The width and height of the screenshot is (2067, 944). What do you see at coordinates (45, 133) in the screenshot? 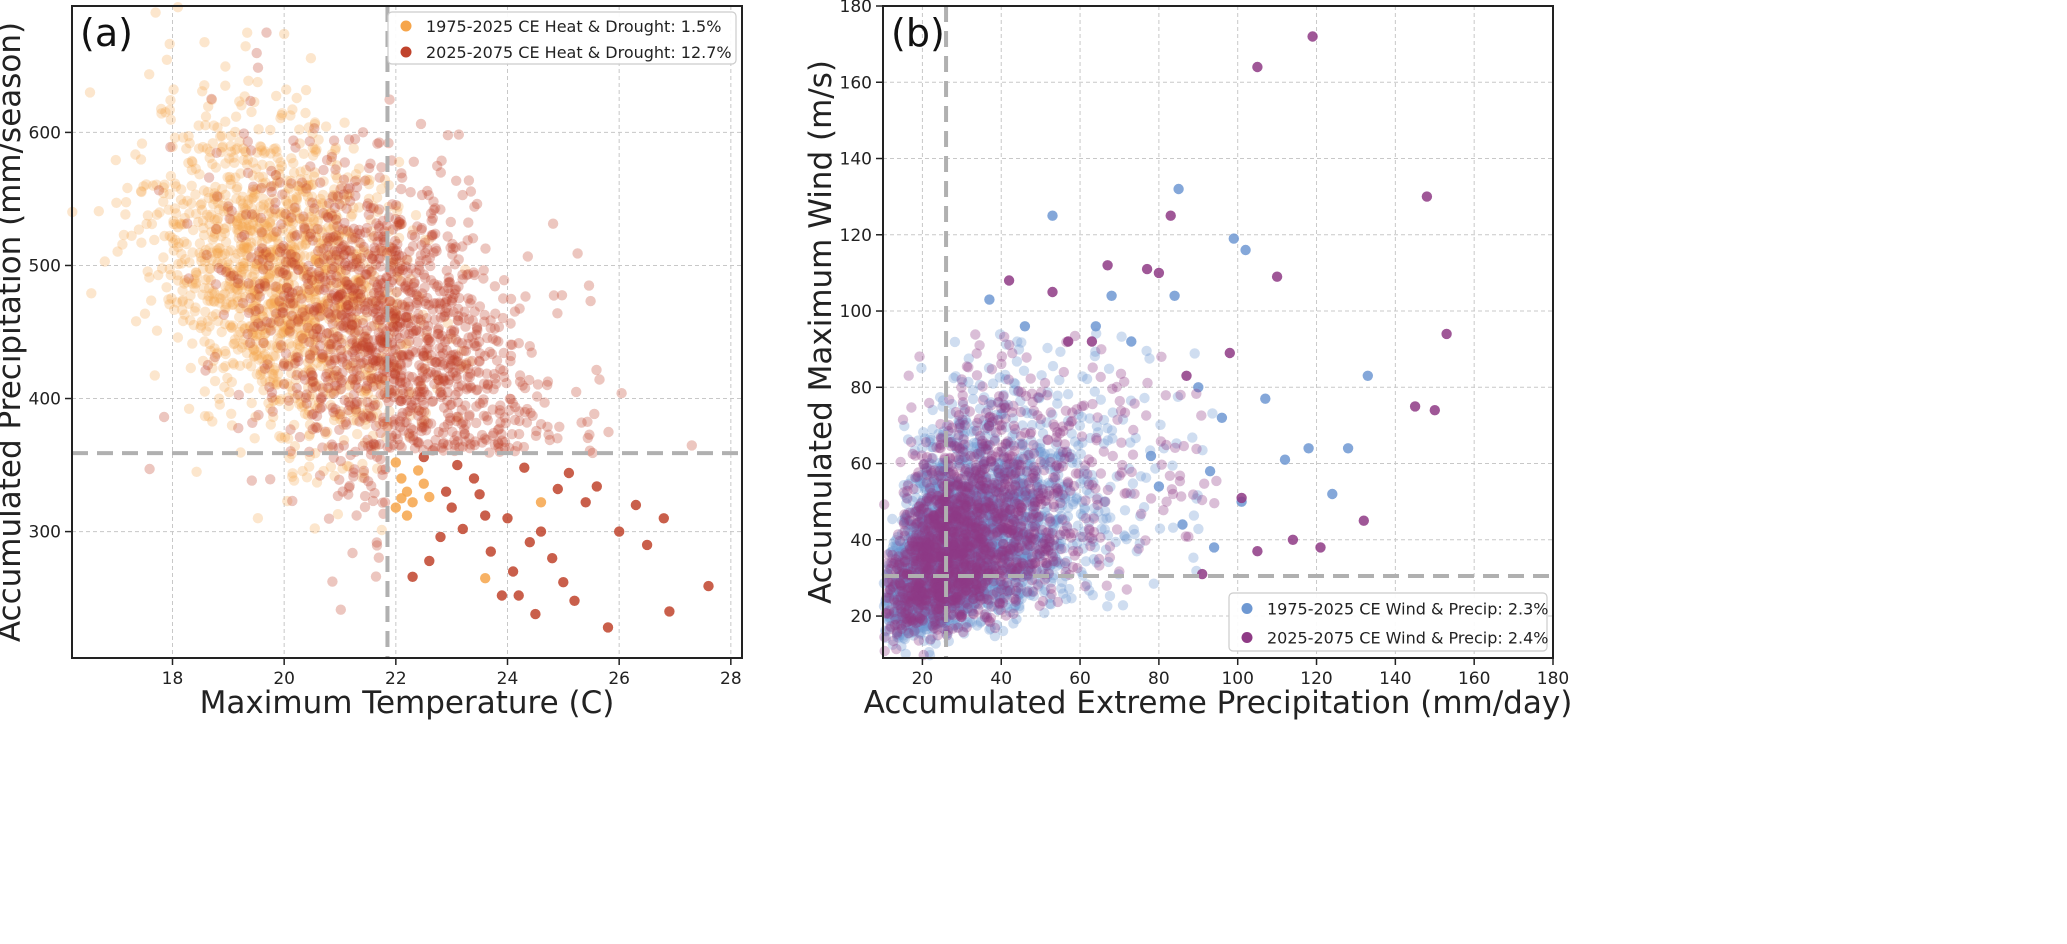
I see `y-tick-label: 600` at bounding box center [45, 133].